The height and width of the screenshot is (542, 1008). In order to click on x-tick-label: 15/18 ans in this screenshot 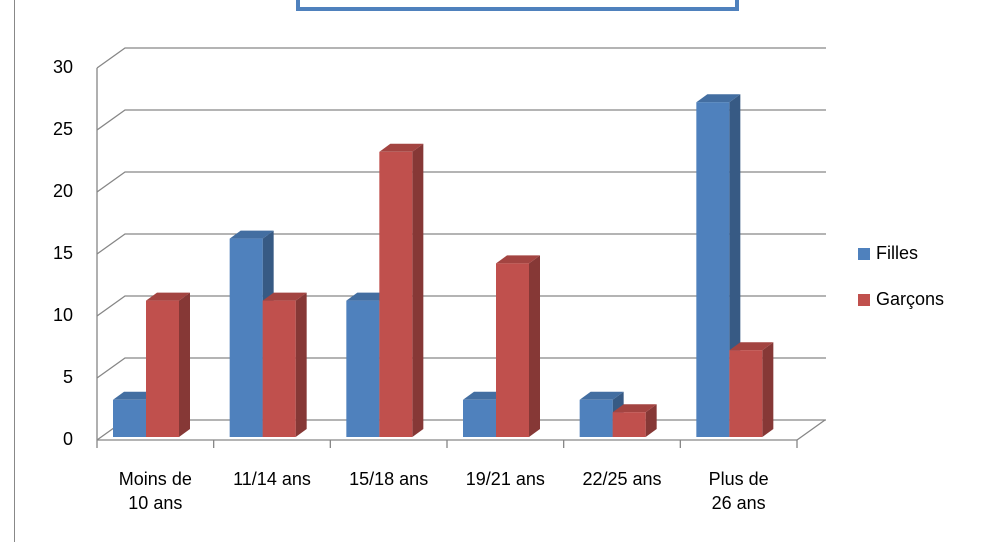, I will do `click(388, 479)`.